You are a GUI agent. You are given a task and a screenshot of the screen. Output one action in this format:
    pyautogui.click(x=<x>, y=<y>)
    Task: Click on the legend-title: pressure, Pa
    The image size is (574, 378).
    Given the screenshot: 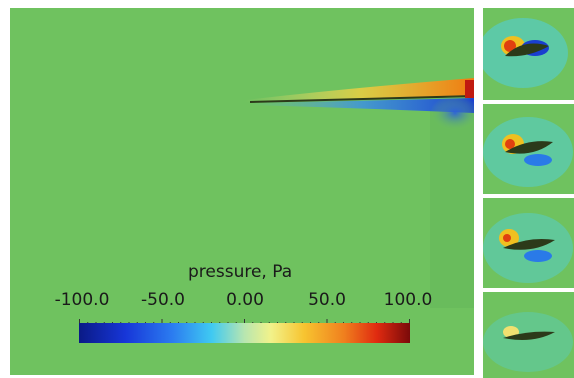 What is the action you would take?
    pyautogui.click(x=240, y=272)
    